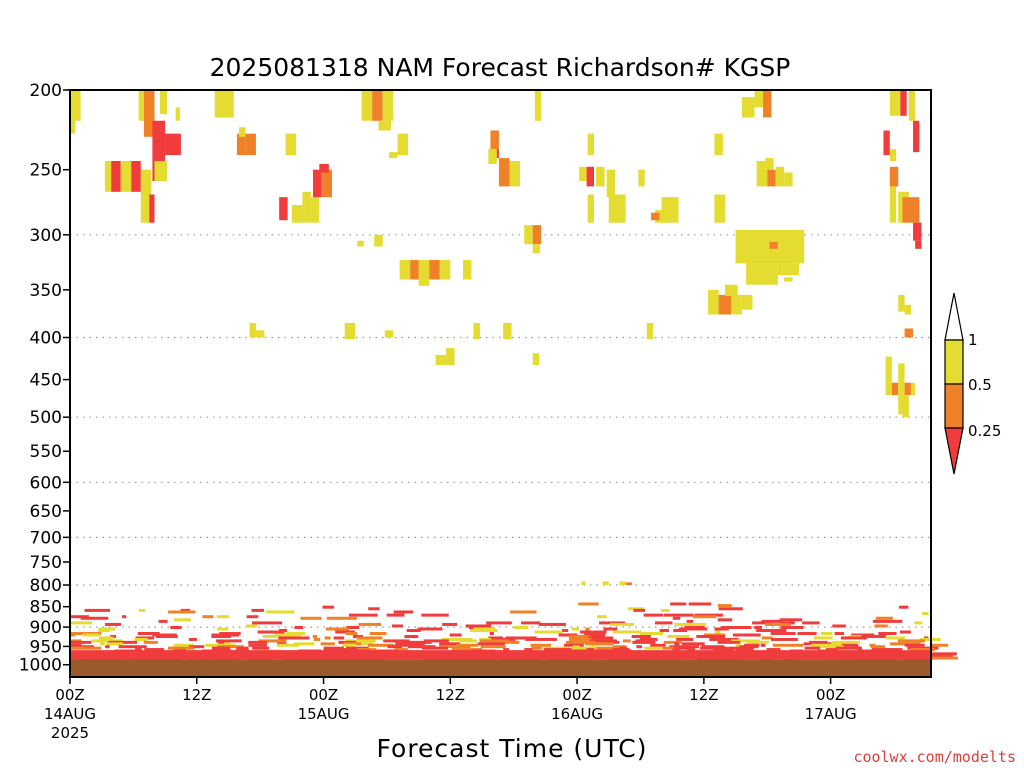 The image size is (1024, 768). I want to click on y-tick-label: 900, so click(46, 628).